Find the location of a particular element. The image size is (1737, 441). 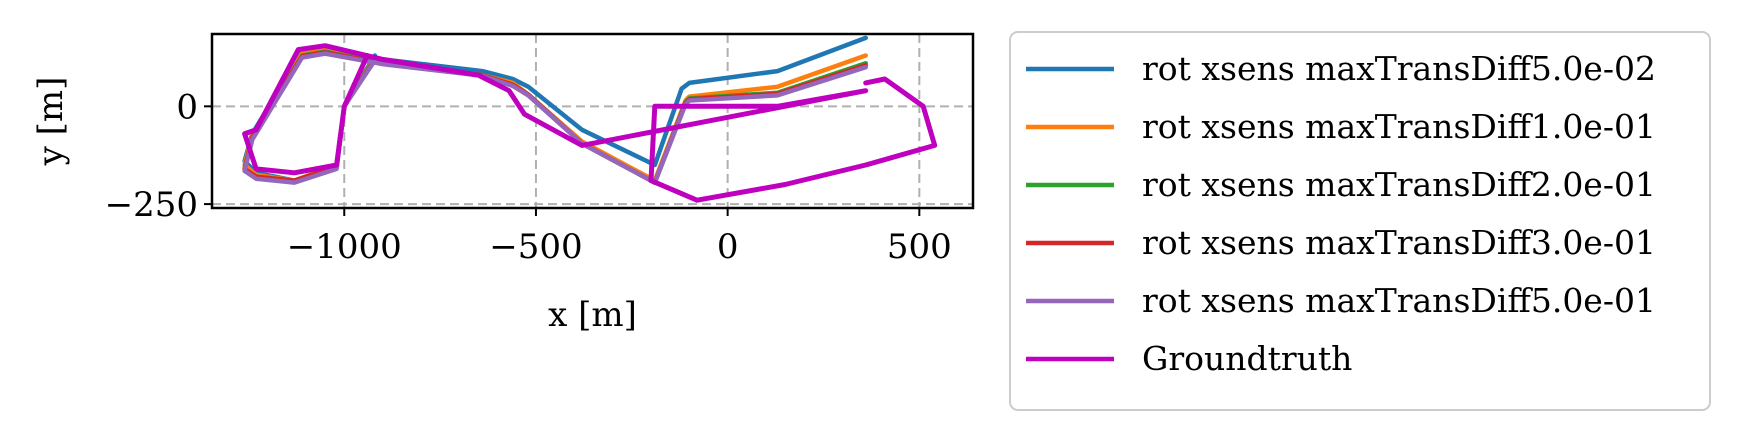

y-axis-label: y [m] is located at coordinates (51, 122).